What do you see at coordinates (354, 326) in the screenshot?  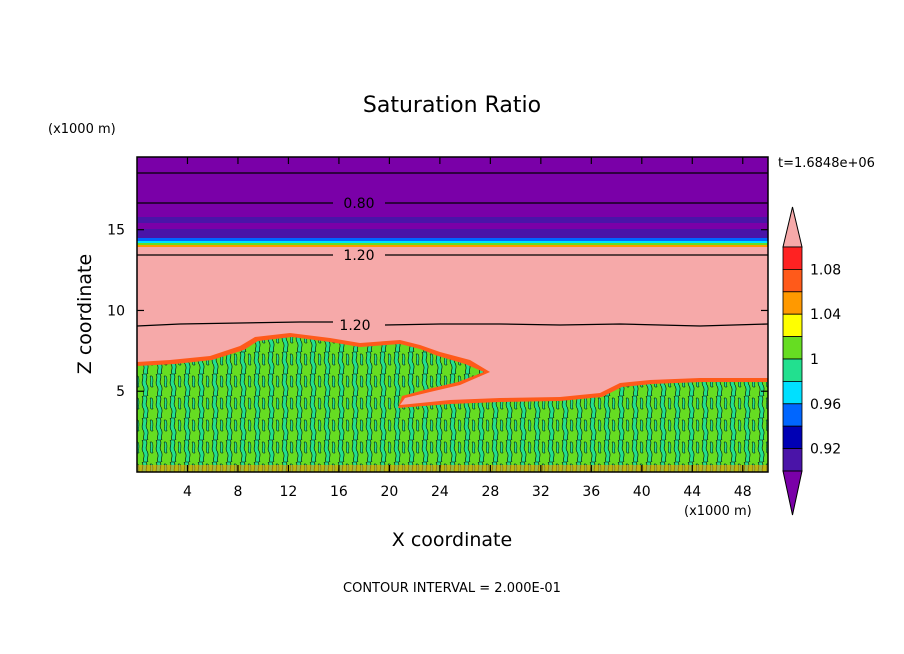 I see `contour-label-120-lower: 1.20` at bounding box center [354, 326].